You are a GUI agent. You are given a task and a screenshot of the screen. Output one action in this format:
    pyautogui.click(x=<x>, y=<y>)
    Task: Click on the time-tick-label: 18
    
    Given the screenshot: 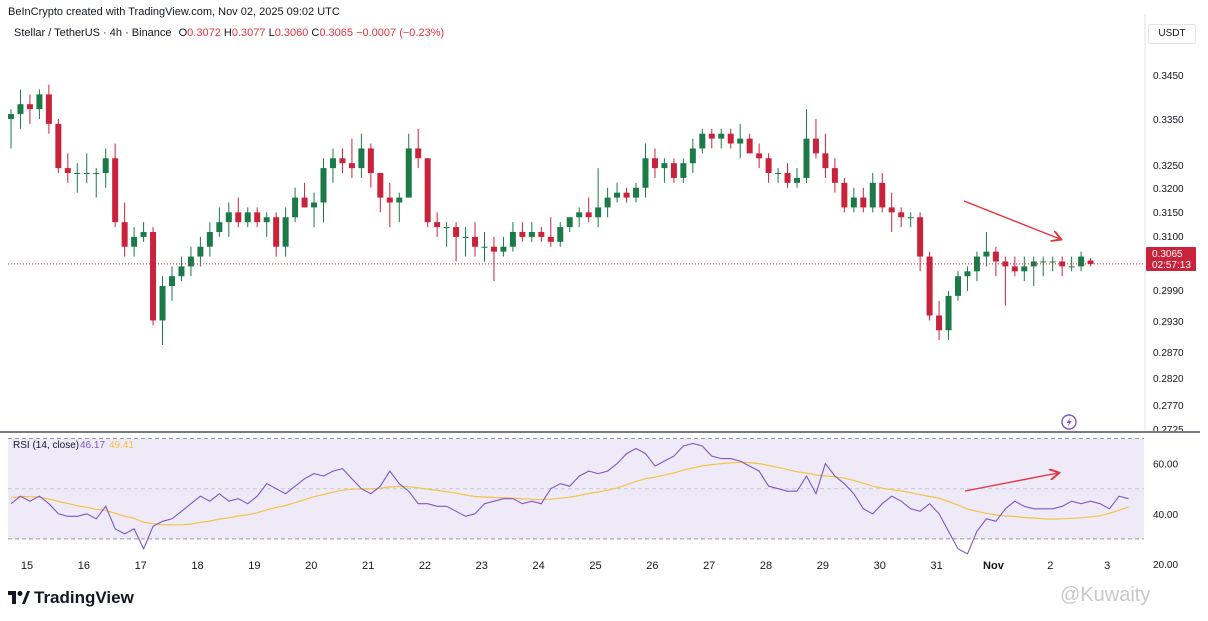 What is the action you would take?
    pyautogui.click(x=197, y=566)
    